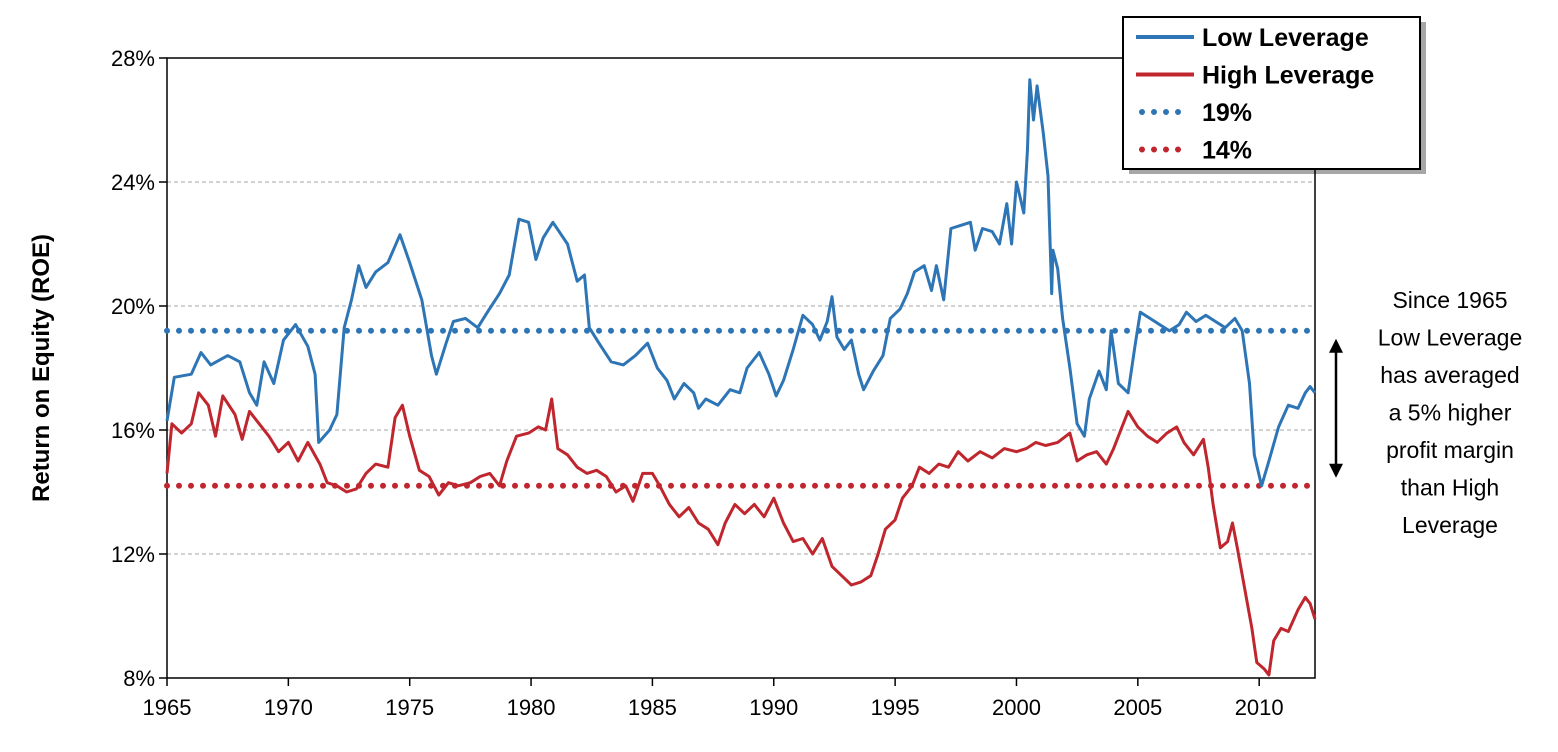 This screenshot has height=752, width=1558. I want to click on x-tick-label: 1995, so click(895, 707).